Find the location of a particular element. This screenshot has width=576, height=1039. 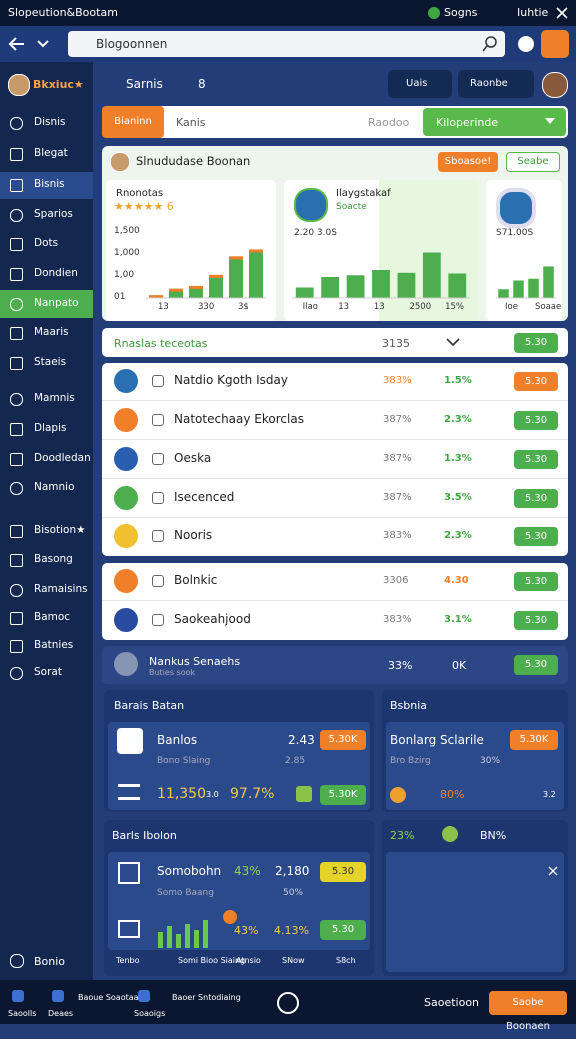

header-count: 8 is located at coordinates (202, 84).